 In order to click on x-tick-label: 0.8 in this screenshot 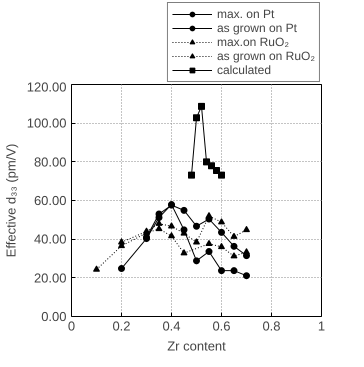, I will do `click(271, 326)`.